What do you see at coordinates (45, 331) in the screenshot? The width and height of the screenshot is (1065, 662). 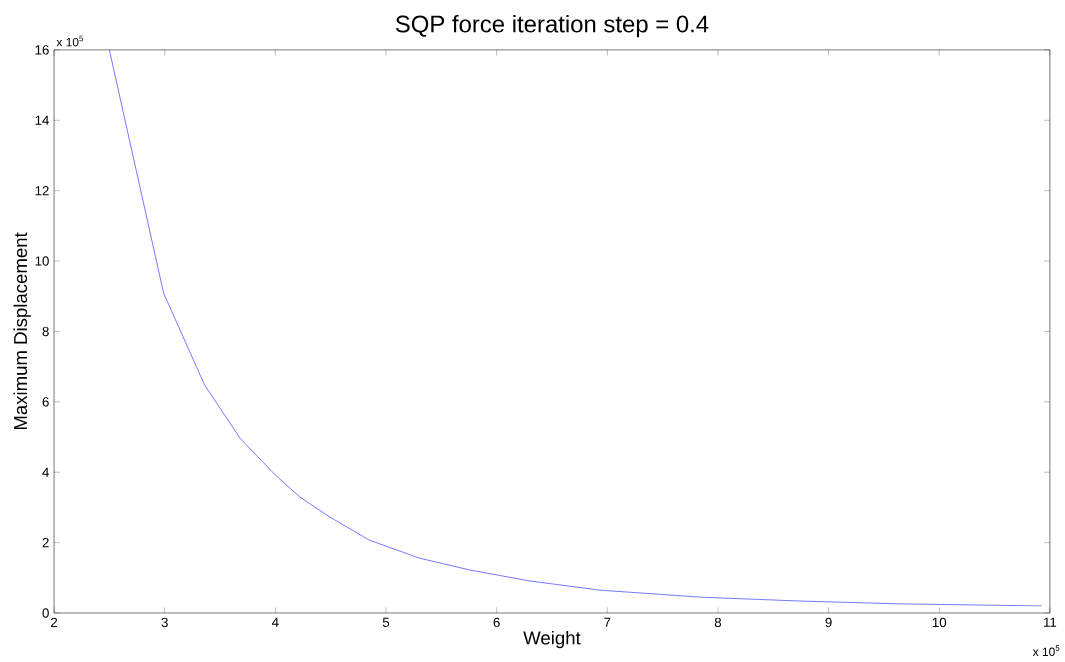 I see `y-tick-label: 8` at bounding box center [45, 331].